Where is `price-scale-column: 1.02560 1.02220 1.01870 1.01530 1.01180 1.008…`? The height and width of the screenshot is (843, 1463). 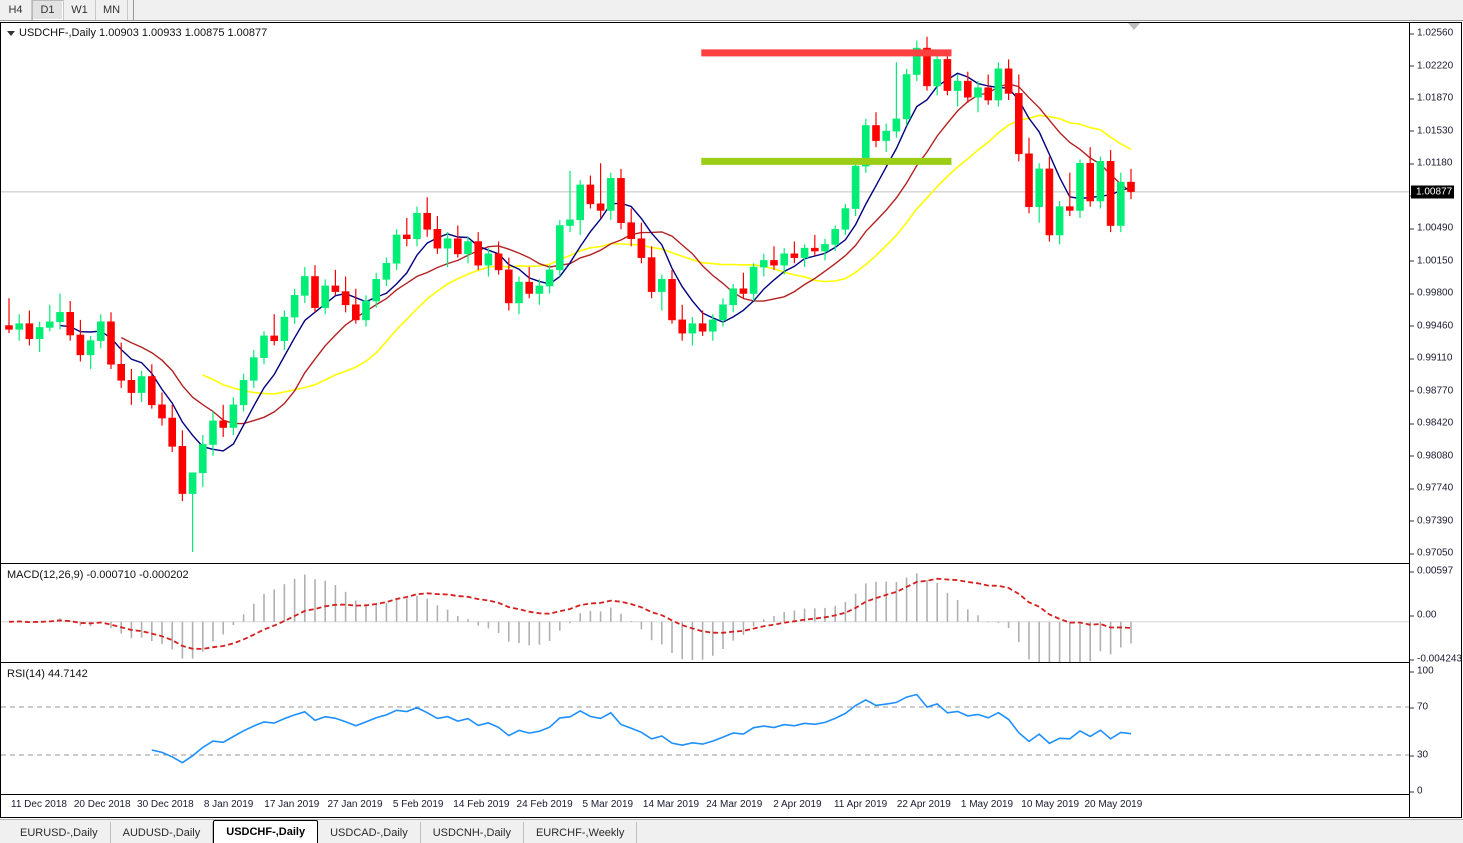 price-scale-column: 1.02560 1.02220 1.01870 1.01530 1.01180 1.008… is located at coordinates (1435, 420).